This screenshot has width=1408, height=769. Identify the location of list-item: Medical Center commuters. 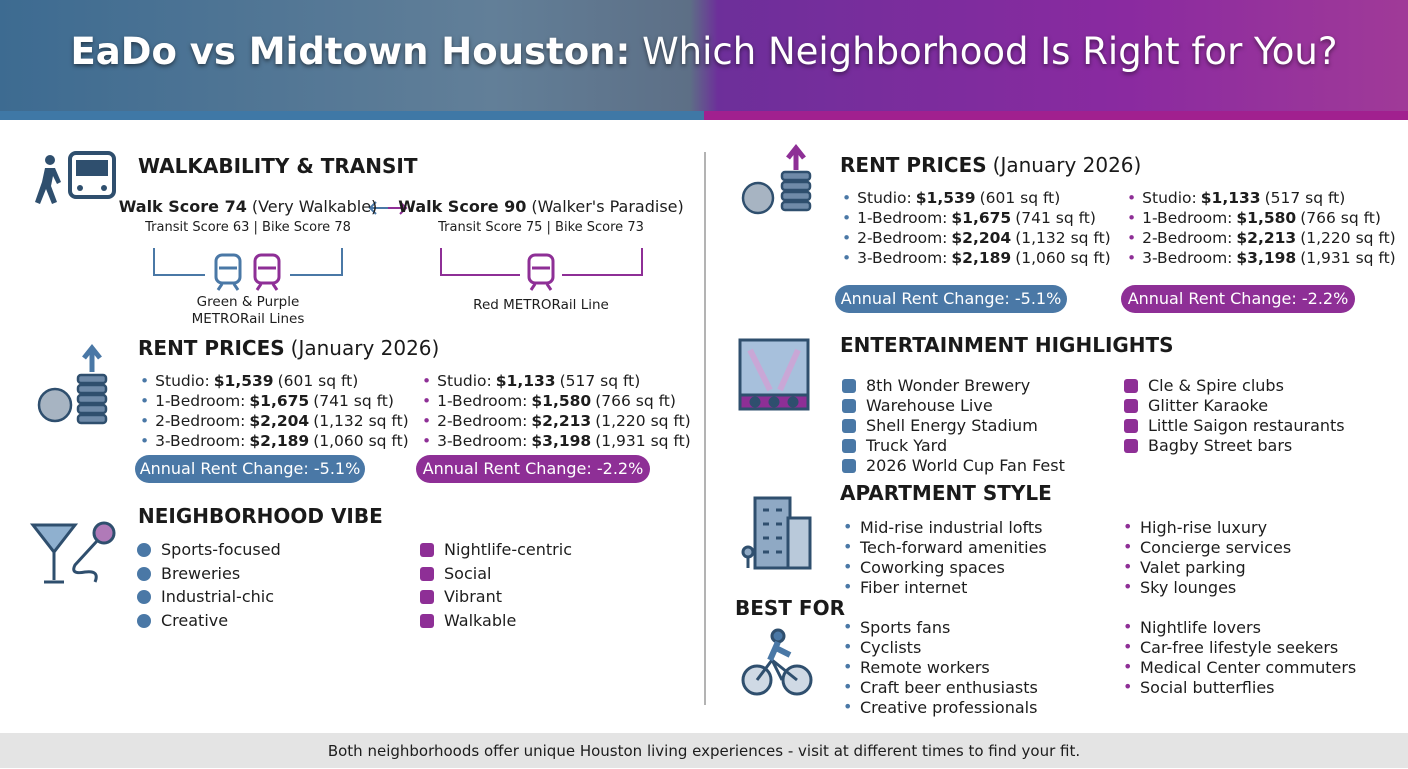
(1248, 667).